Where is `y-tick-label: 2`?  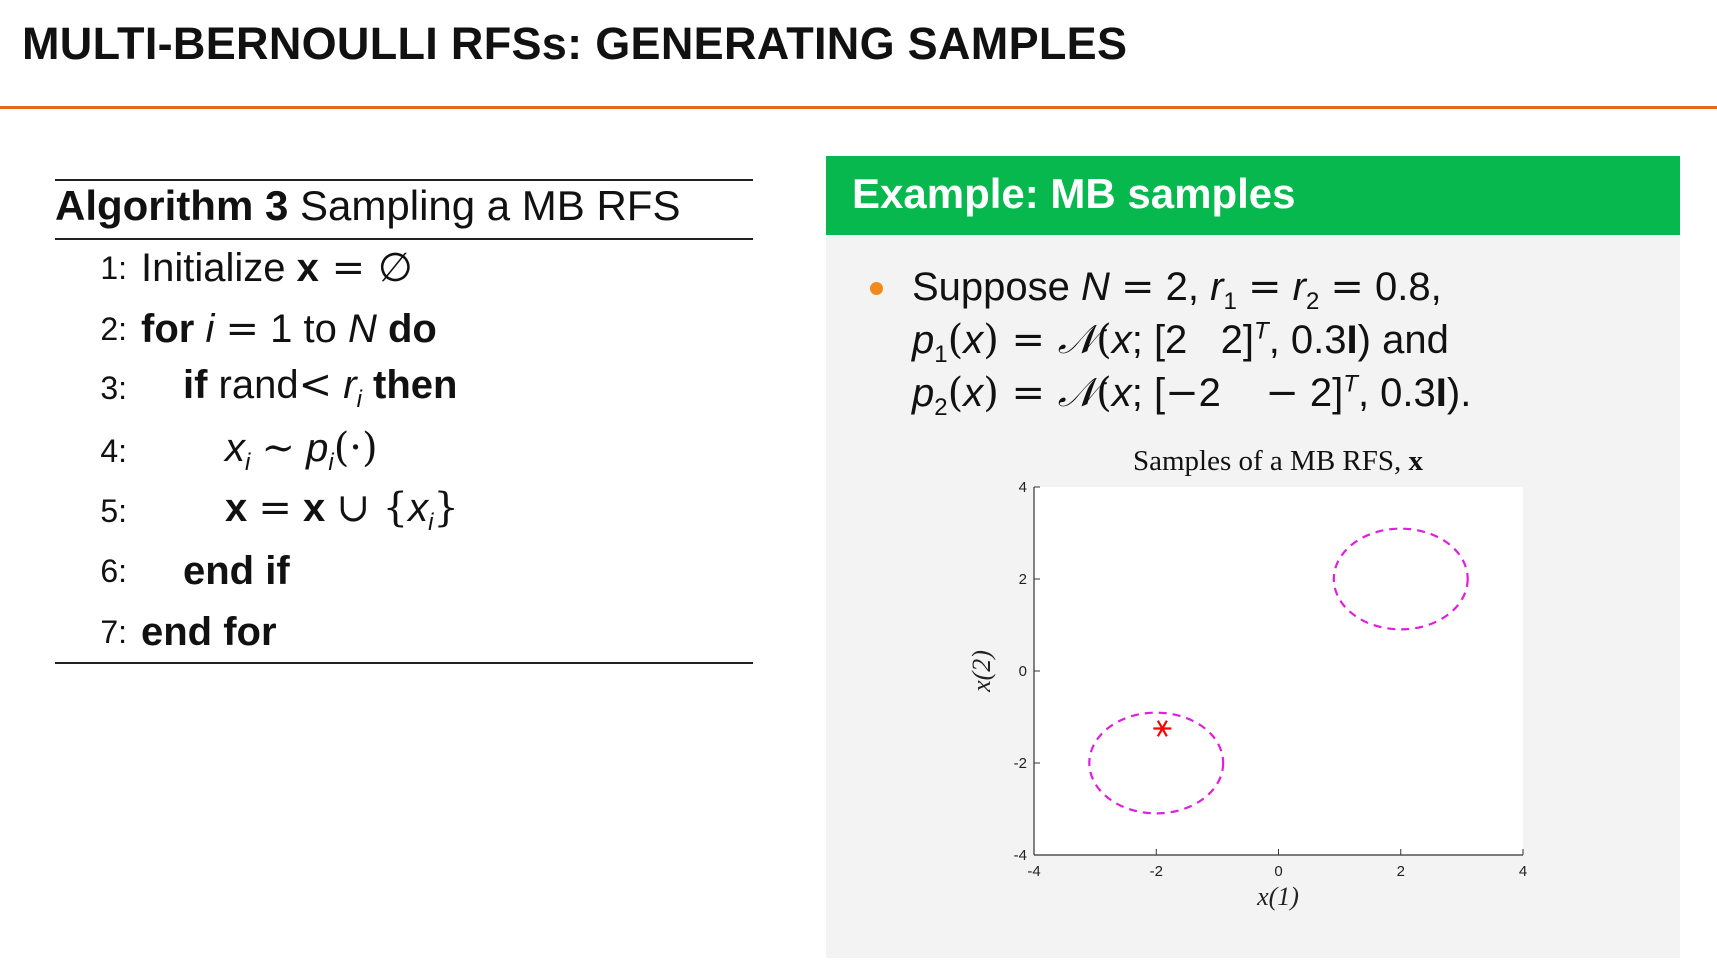
y-tick-label: 2 is located at coordinates (1023, 579).